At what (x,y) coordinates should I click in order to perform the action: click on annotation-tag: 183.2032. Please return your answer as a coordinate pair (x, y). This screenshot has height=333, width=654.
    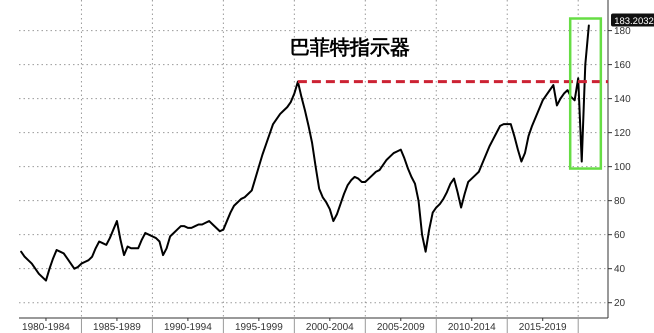
    Looking at the image, I should click on (632, 20).